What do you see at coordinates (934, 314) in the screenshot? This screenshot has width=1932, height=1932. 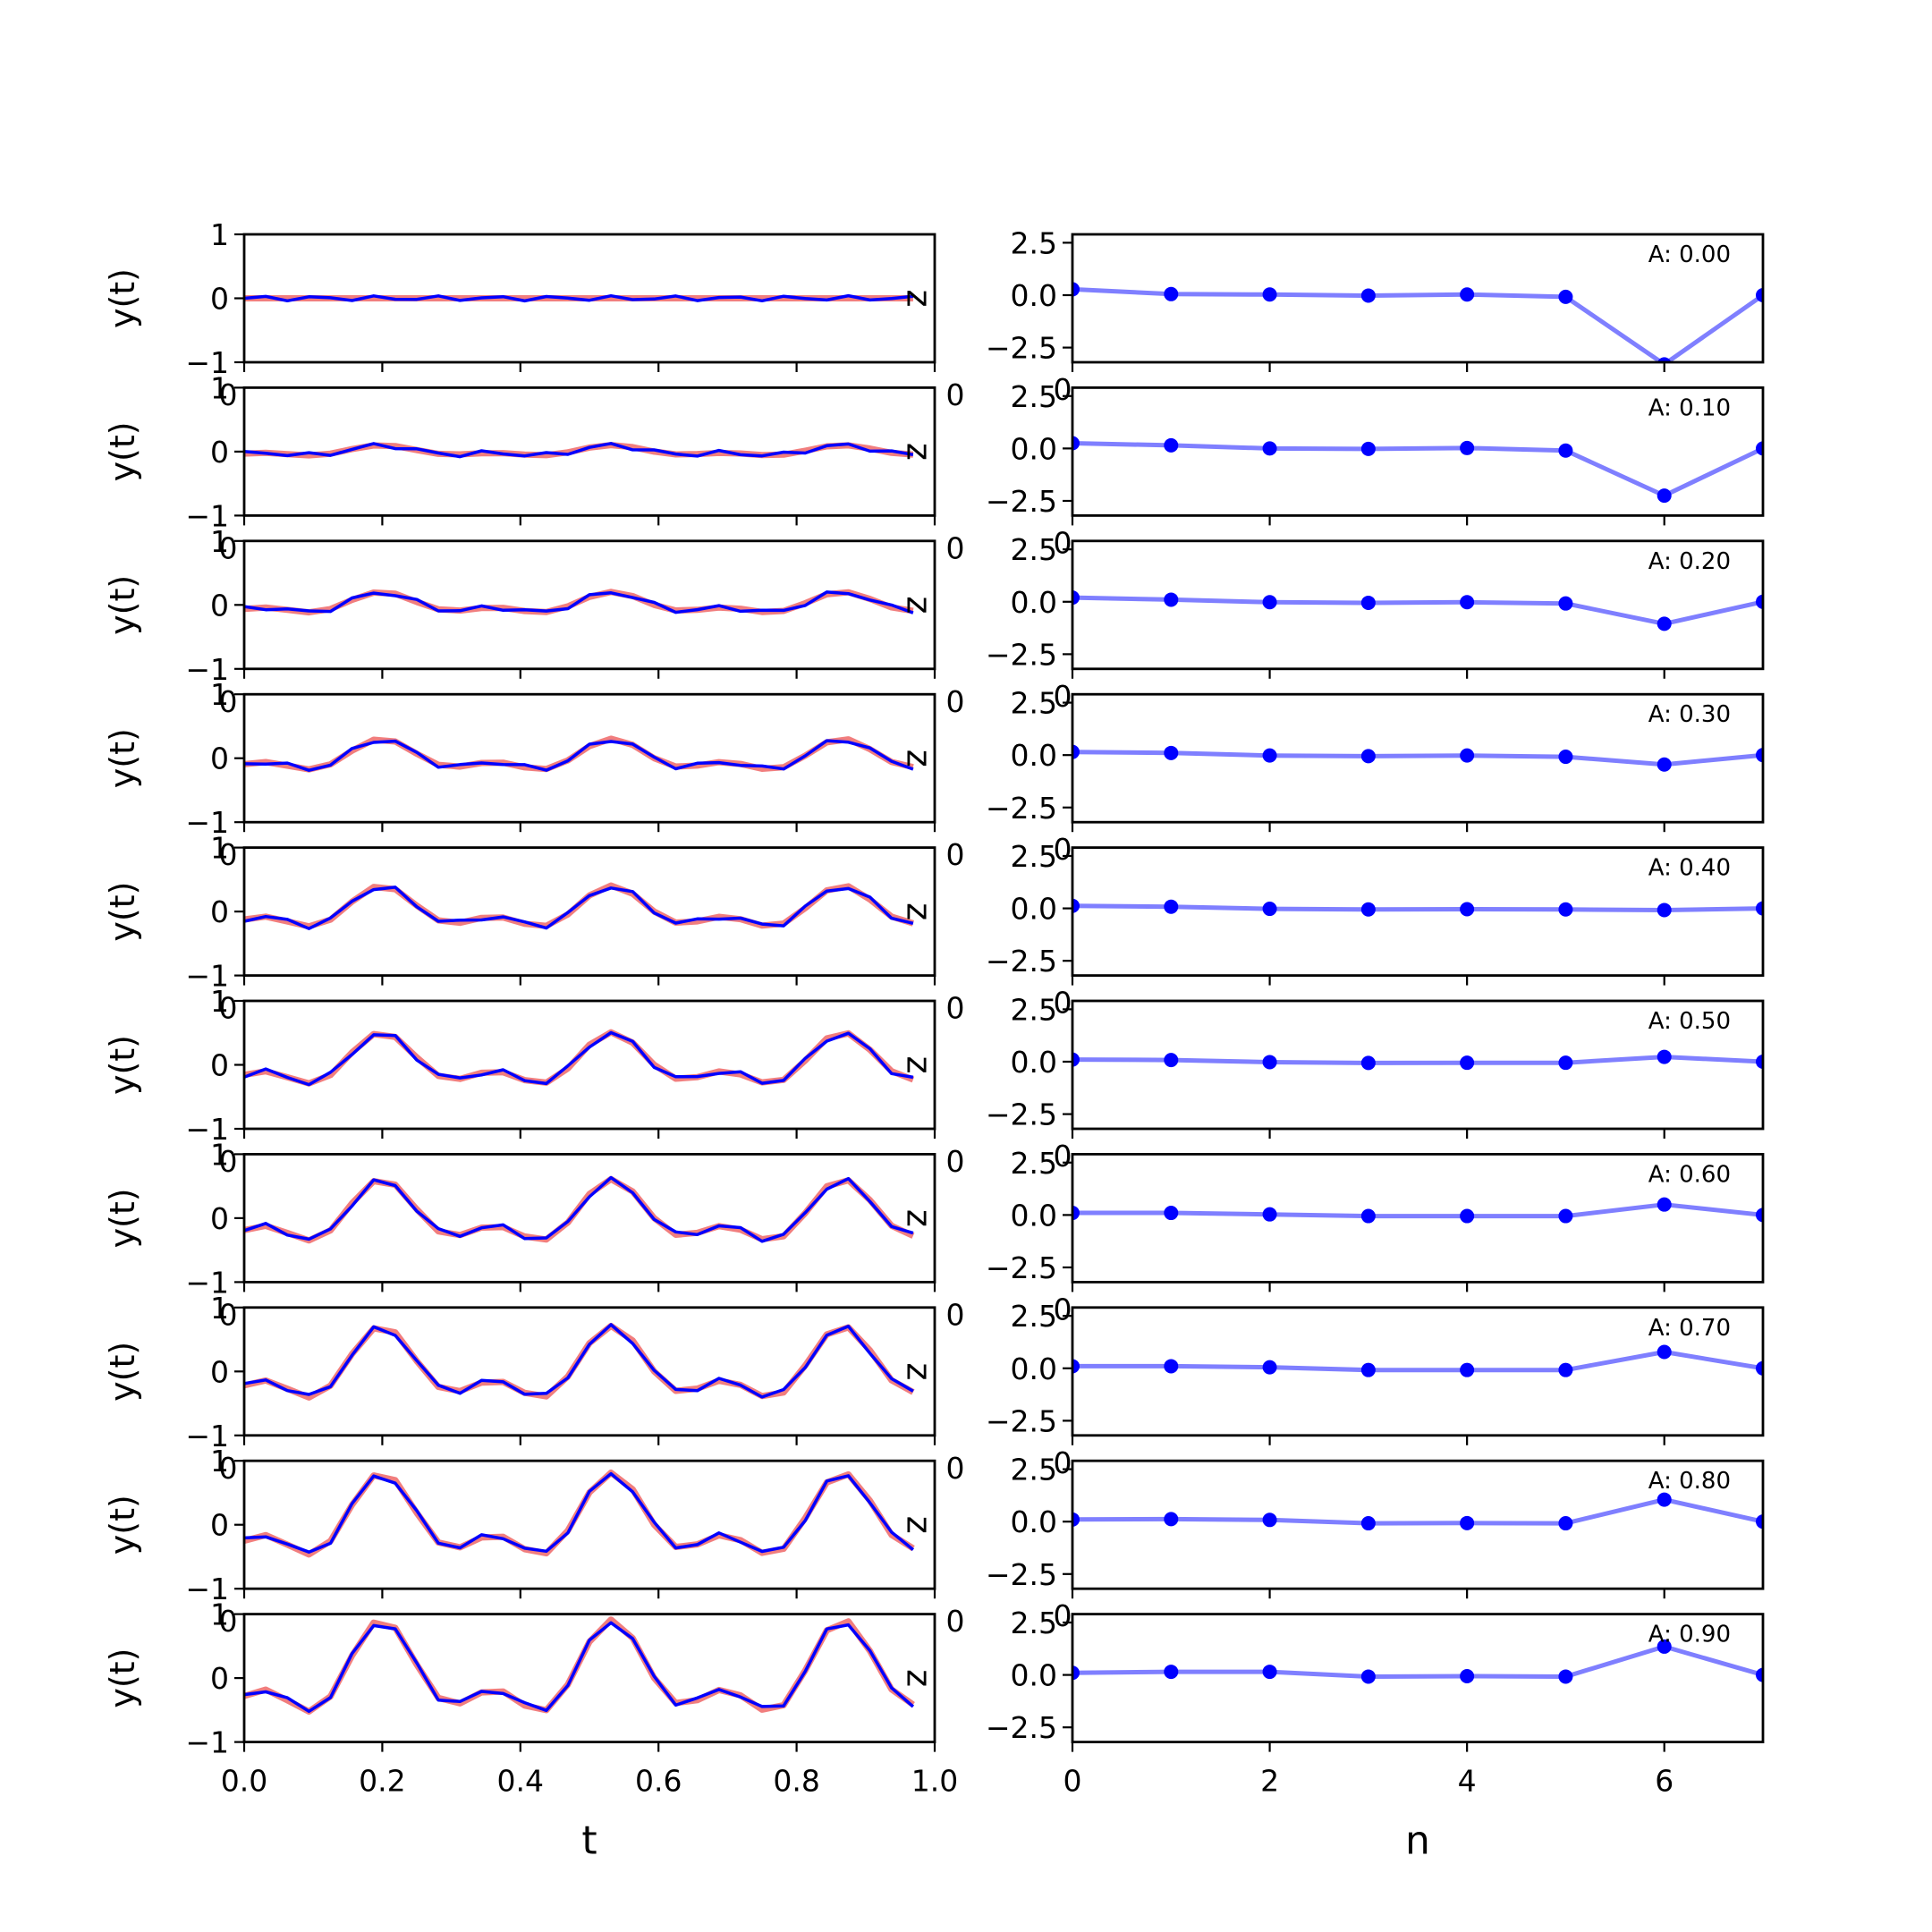 I see `subplot-row-0: 10−1y(t)0 0z2.50.0−2.50A: 0.00` at bounding box center [934, 314].